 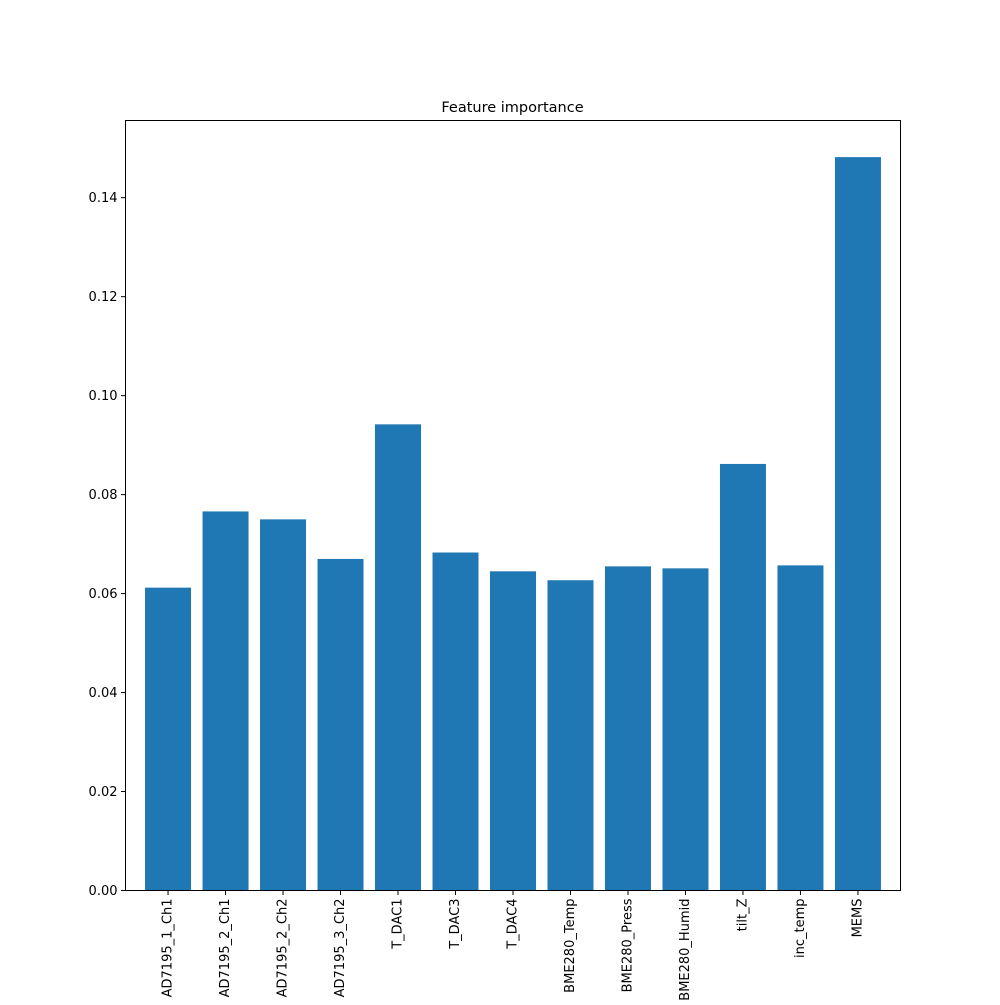 I want to click on y-tick-label: 0.12, so click(x=103, y=297).